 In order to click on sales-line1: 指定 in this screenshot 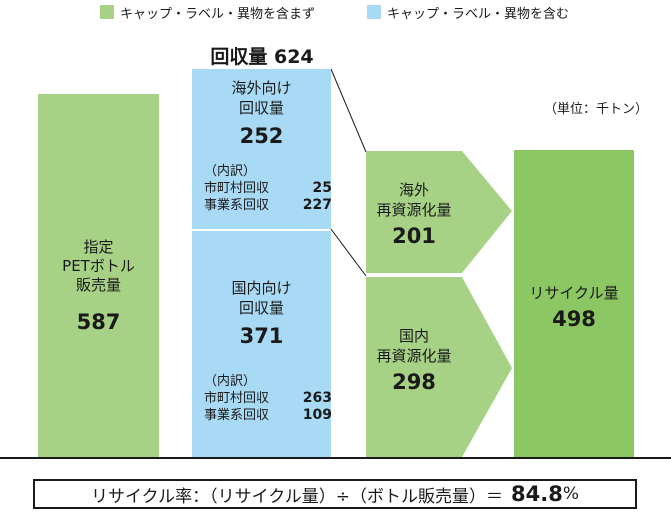, I will do `click(98, 247)`.